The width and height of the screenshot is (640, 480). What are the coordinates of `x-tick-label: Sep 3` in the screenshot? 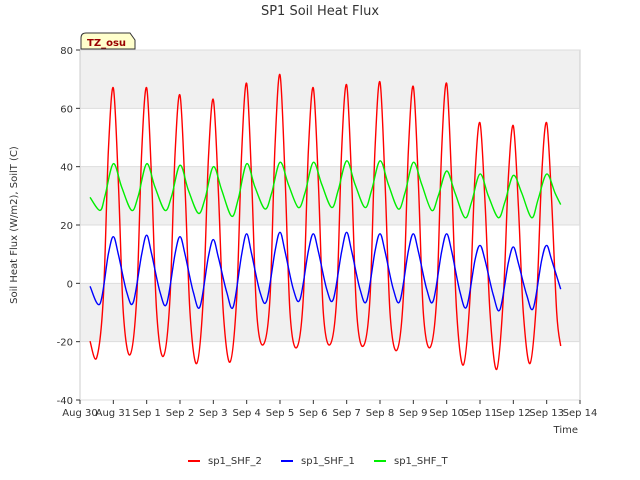 It's located at (213, 413).